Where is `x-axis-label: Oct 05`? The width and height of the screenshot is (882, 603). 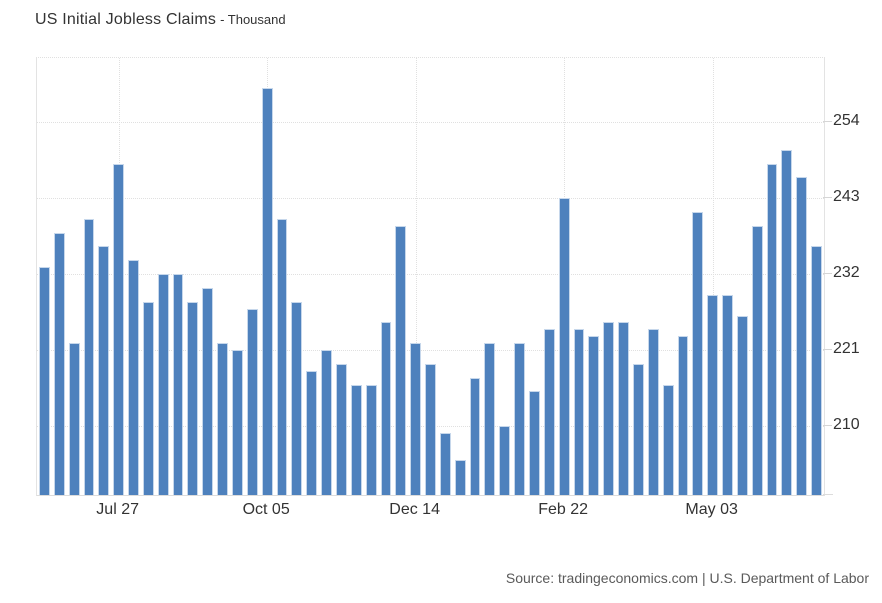 x-axis-label: Oct 05 is located at coordinates (266, 509).